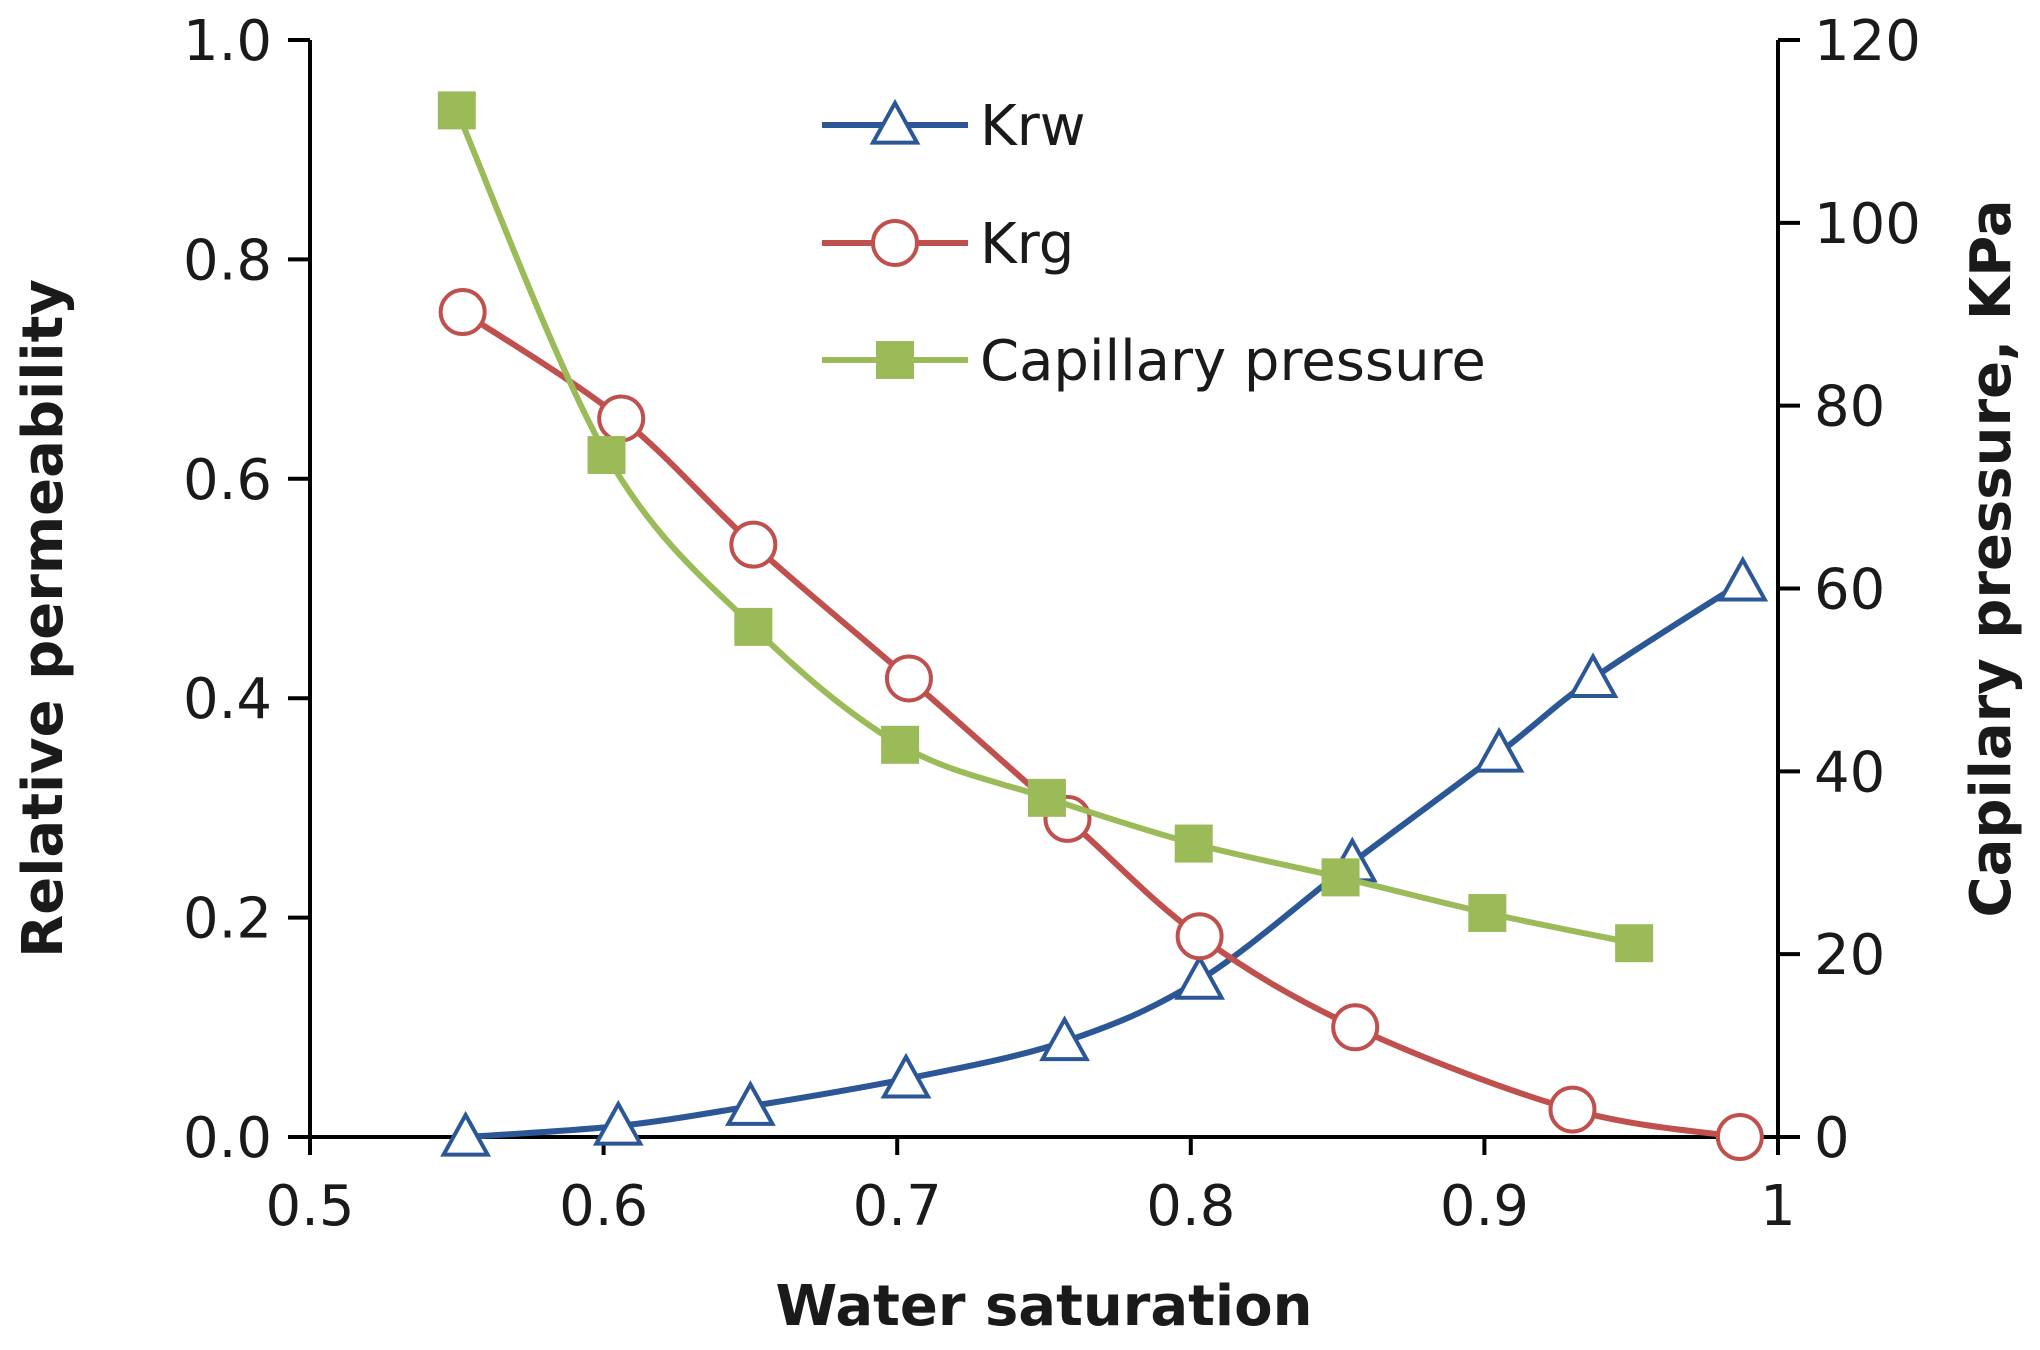 This screenshot has height=1350, width=2040. I want to click on y-tick-label: 1.0, so click(227, 41).